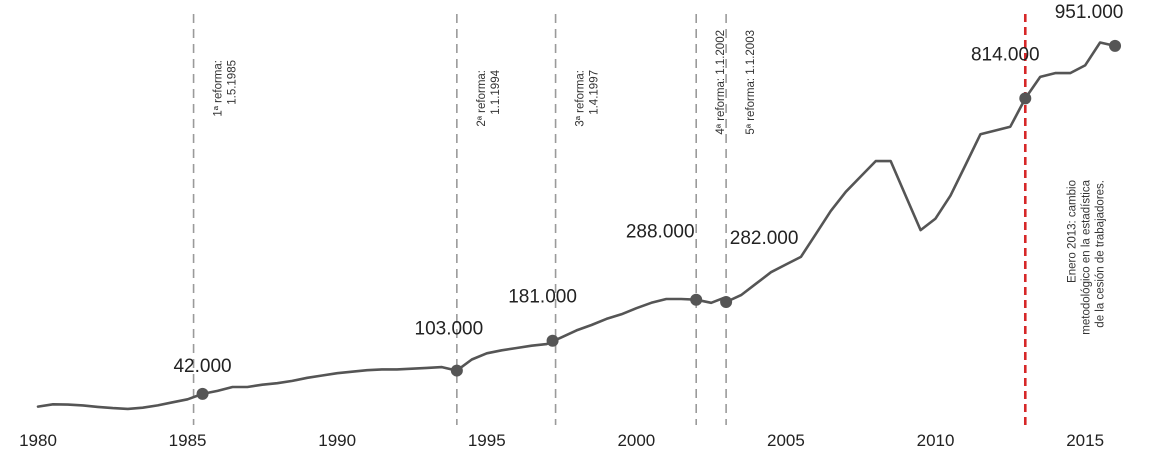  I want to click on x-tick-label-2: 1985, so click(188, 440).